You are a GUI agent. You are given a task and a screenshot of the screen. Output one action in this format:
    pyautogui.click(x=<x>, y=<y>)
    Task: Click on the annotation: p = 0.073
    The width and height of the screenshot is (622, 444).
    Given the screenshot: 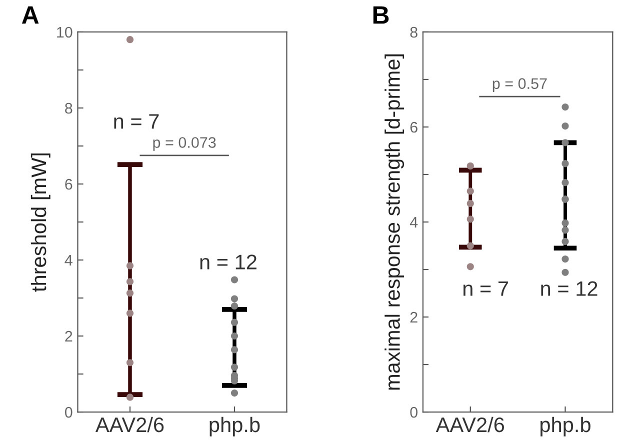 What is the action you would take?
    pyautogui.click(x=184, y=144)
    